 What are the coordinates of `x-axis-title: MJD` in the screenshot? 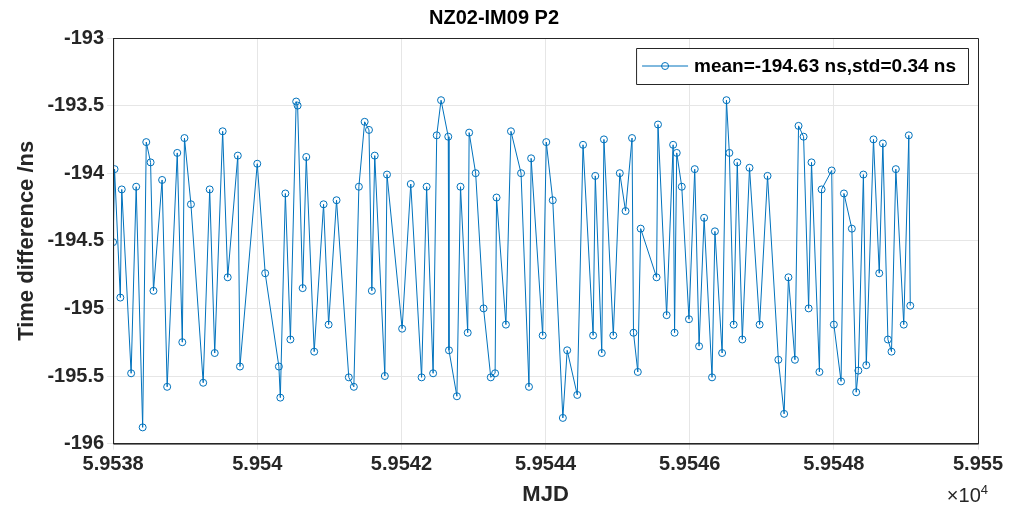 It's located at (545, 493).